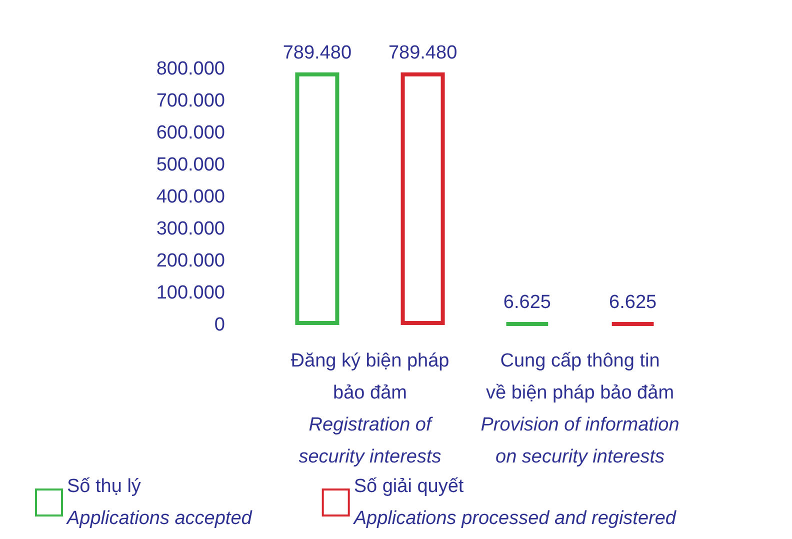 The image size is (792, 539). What do you see at coordinates (190, 133) in the screenshot?
I see `y-tick-label: 600.000` at bounding box center [190, 133].